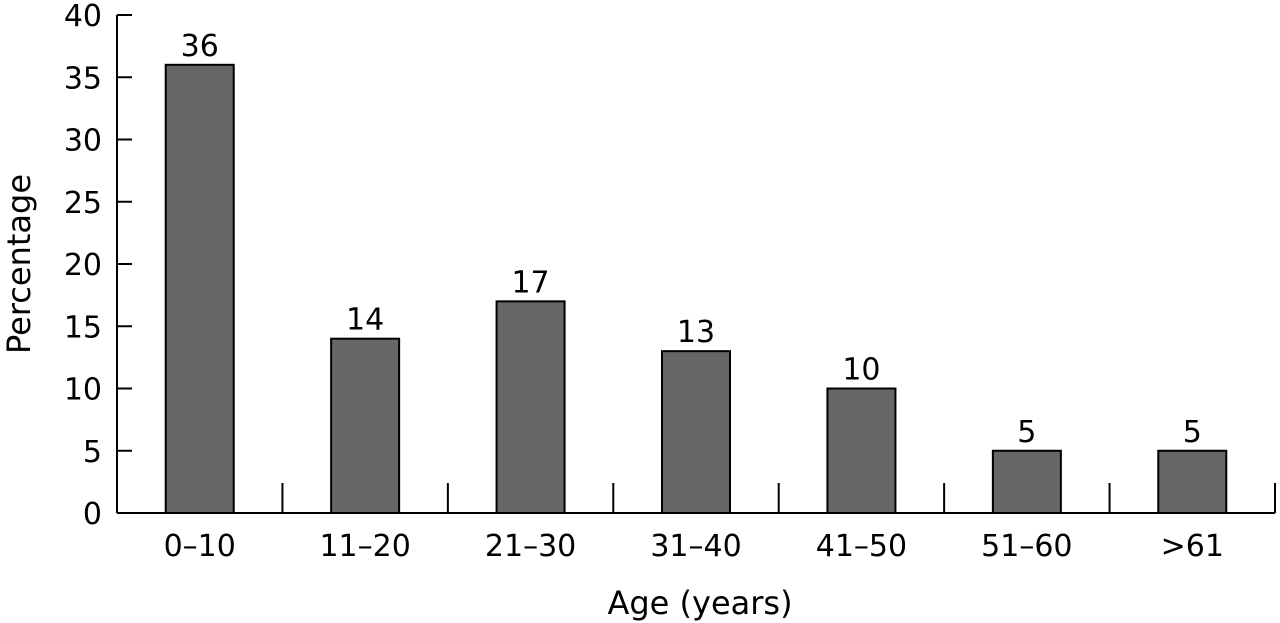 The width and height of the screenshot is (1280, 623). Describe the element at coordinates (92, 514) in the screenshot. I see `y-tick-label: 0` at that location.